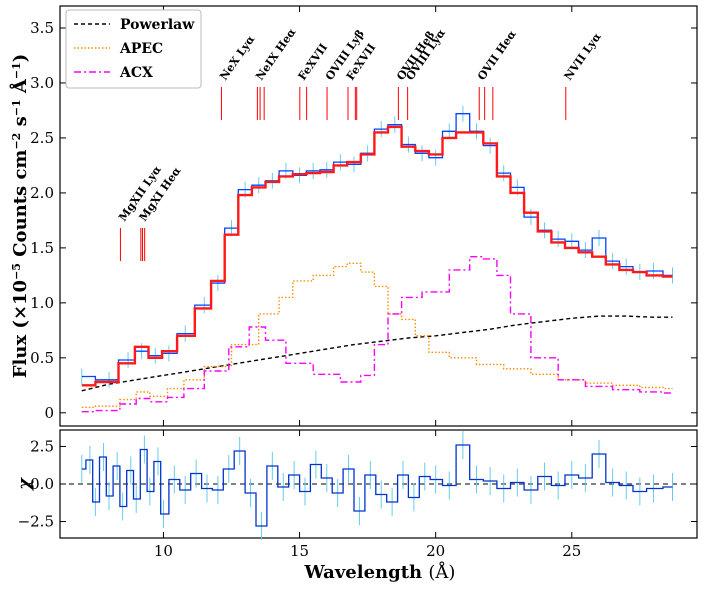 The height and width of the screenshot is (590, 706). I want to click on x-axis-label-main: Wavelength, so click(363, 572).